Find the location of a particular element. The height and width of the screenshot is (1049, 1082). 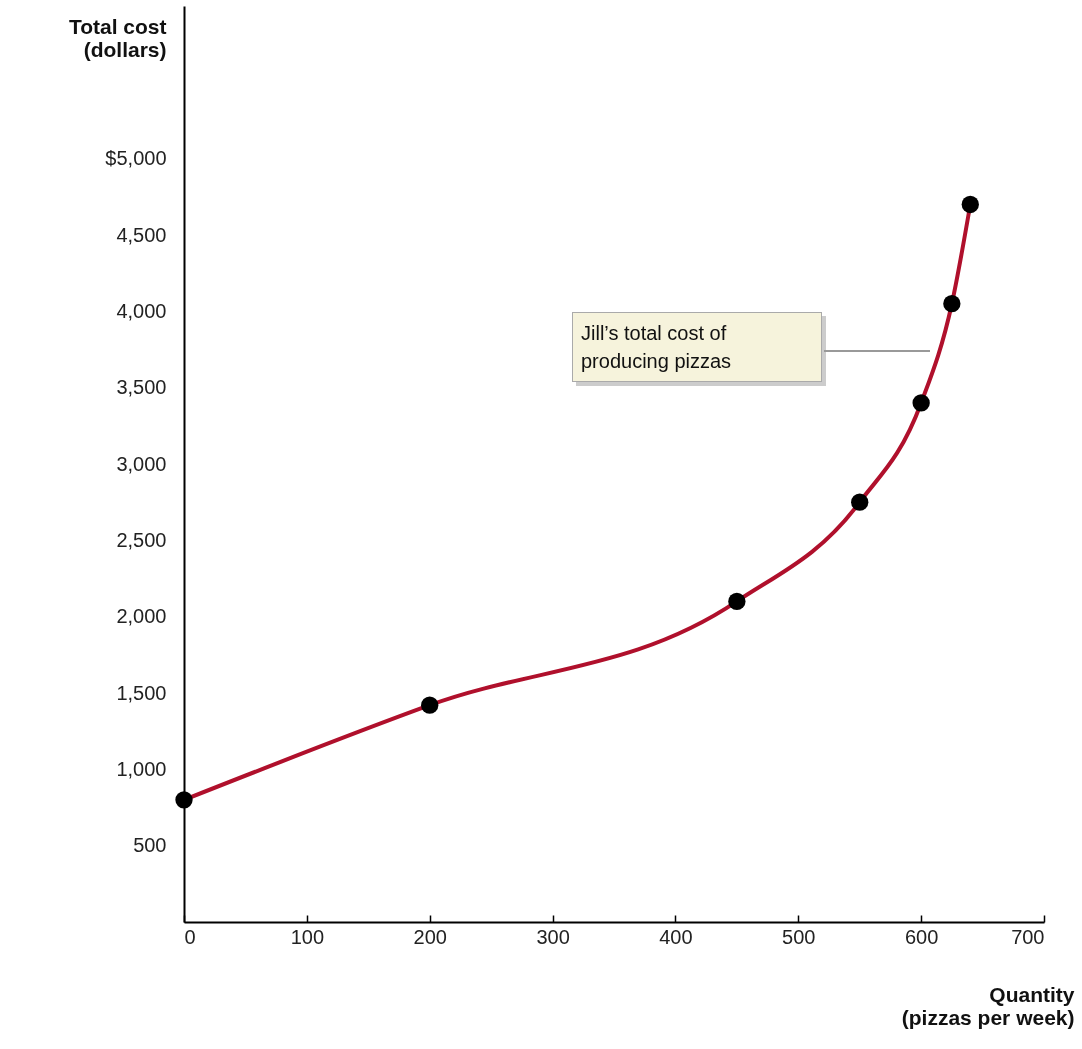

x-tick-label: 0 is located at coordinates (190, 936).